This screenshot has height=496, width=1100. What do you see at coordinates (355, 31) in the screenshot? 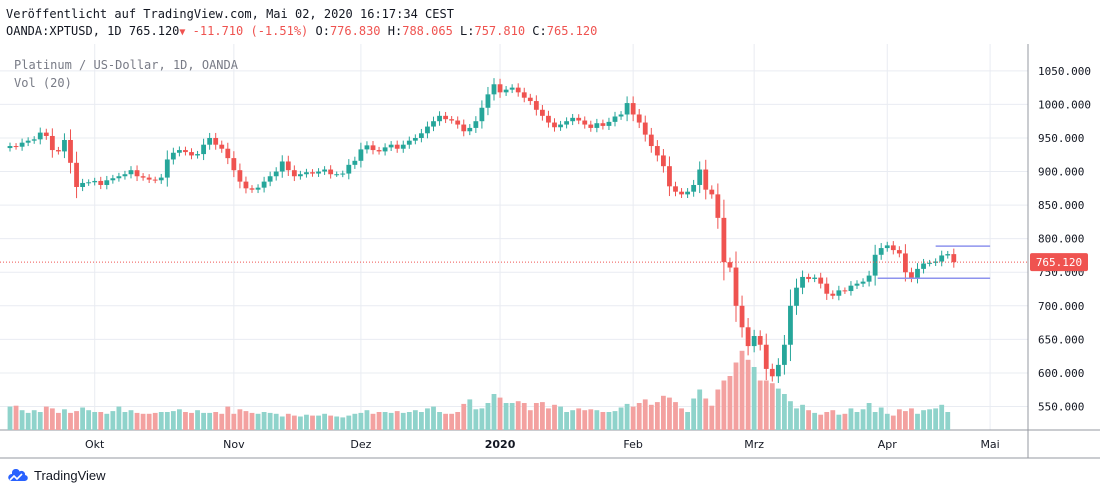
I see `open-value: 776.830` at bounding box center [355, 31].